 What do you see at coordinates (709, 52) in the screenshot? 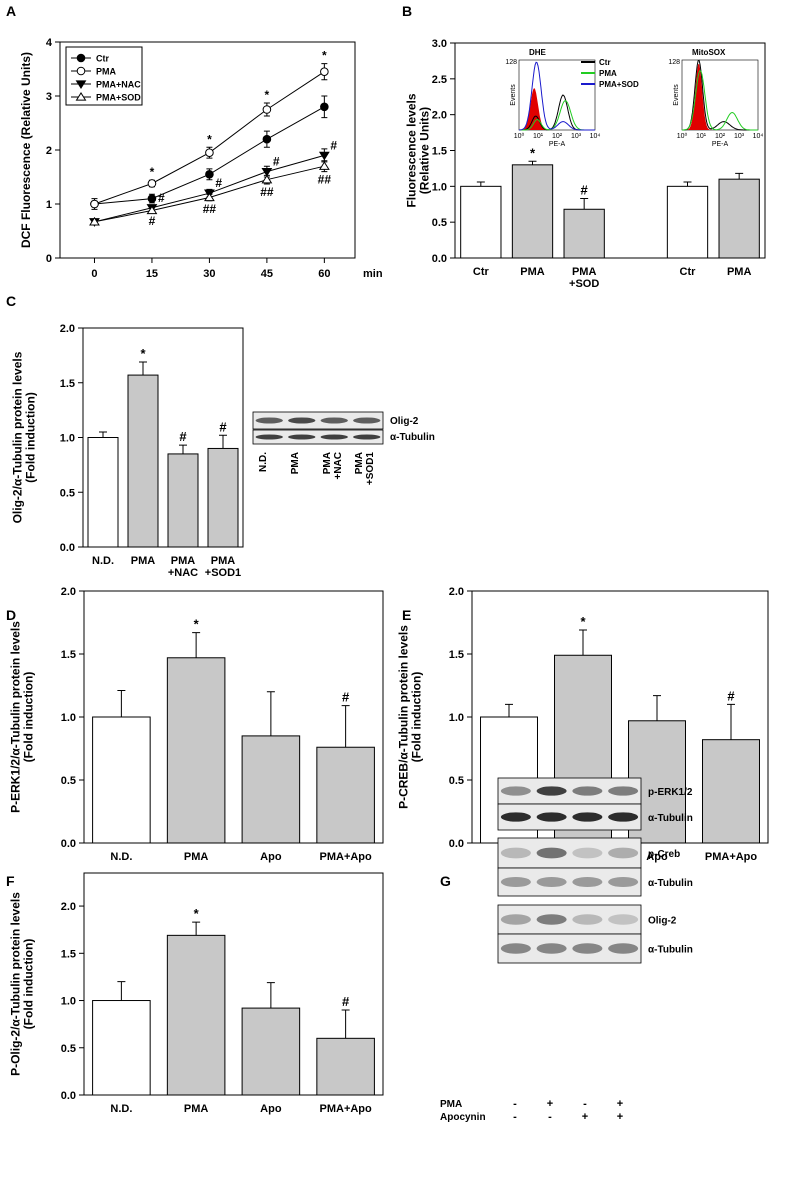
I see `inset-title: MitoSOX` at bounding box center [709, 52].